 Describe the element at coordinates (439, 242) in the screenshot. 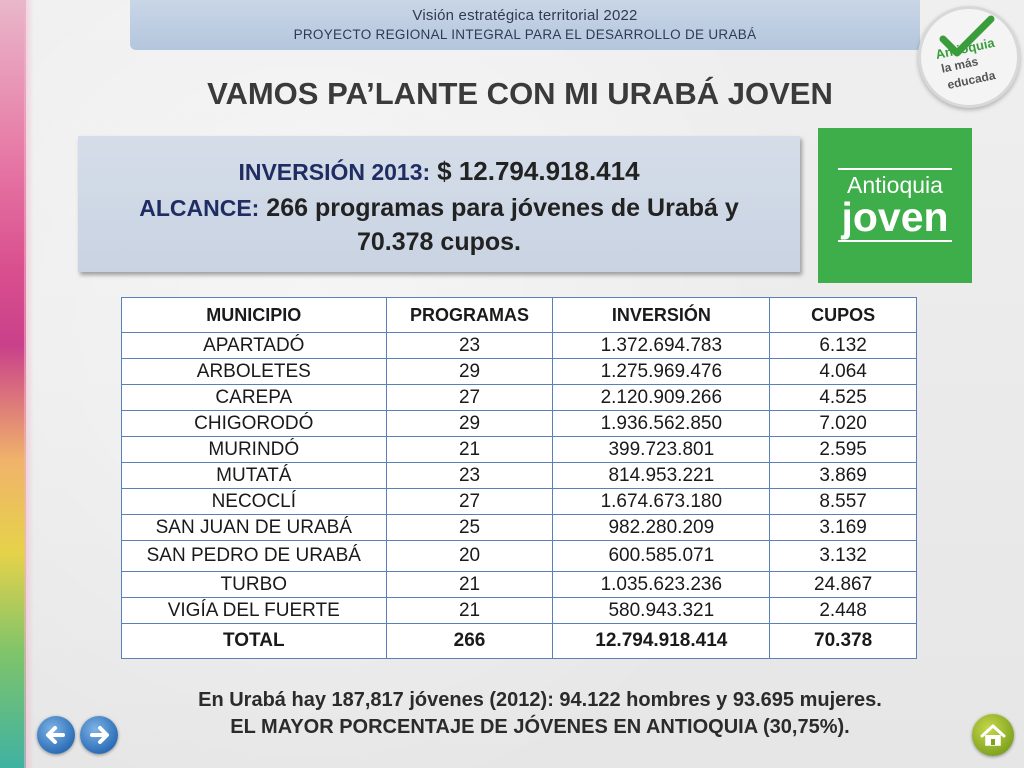

I see `reach-value-continued: 70.378 cupos.` at that location.